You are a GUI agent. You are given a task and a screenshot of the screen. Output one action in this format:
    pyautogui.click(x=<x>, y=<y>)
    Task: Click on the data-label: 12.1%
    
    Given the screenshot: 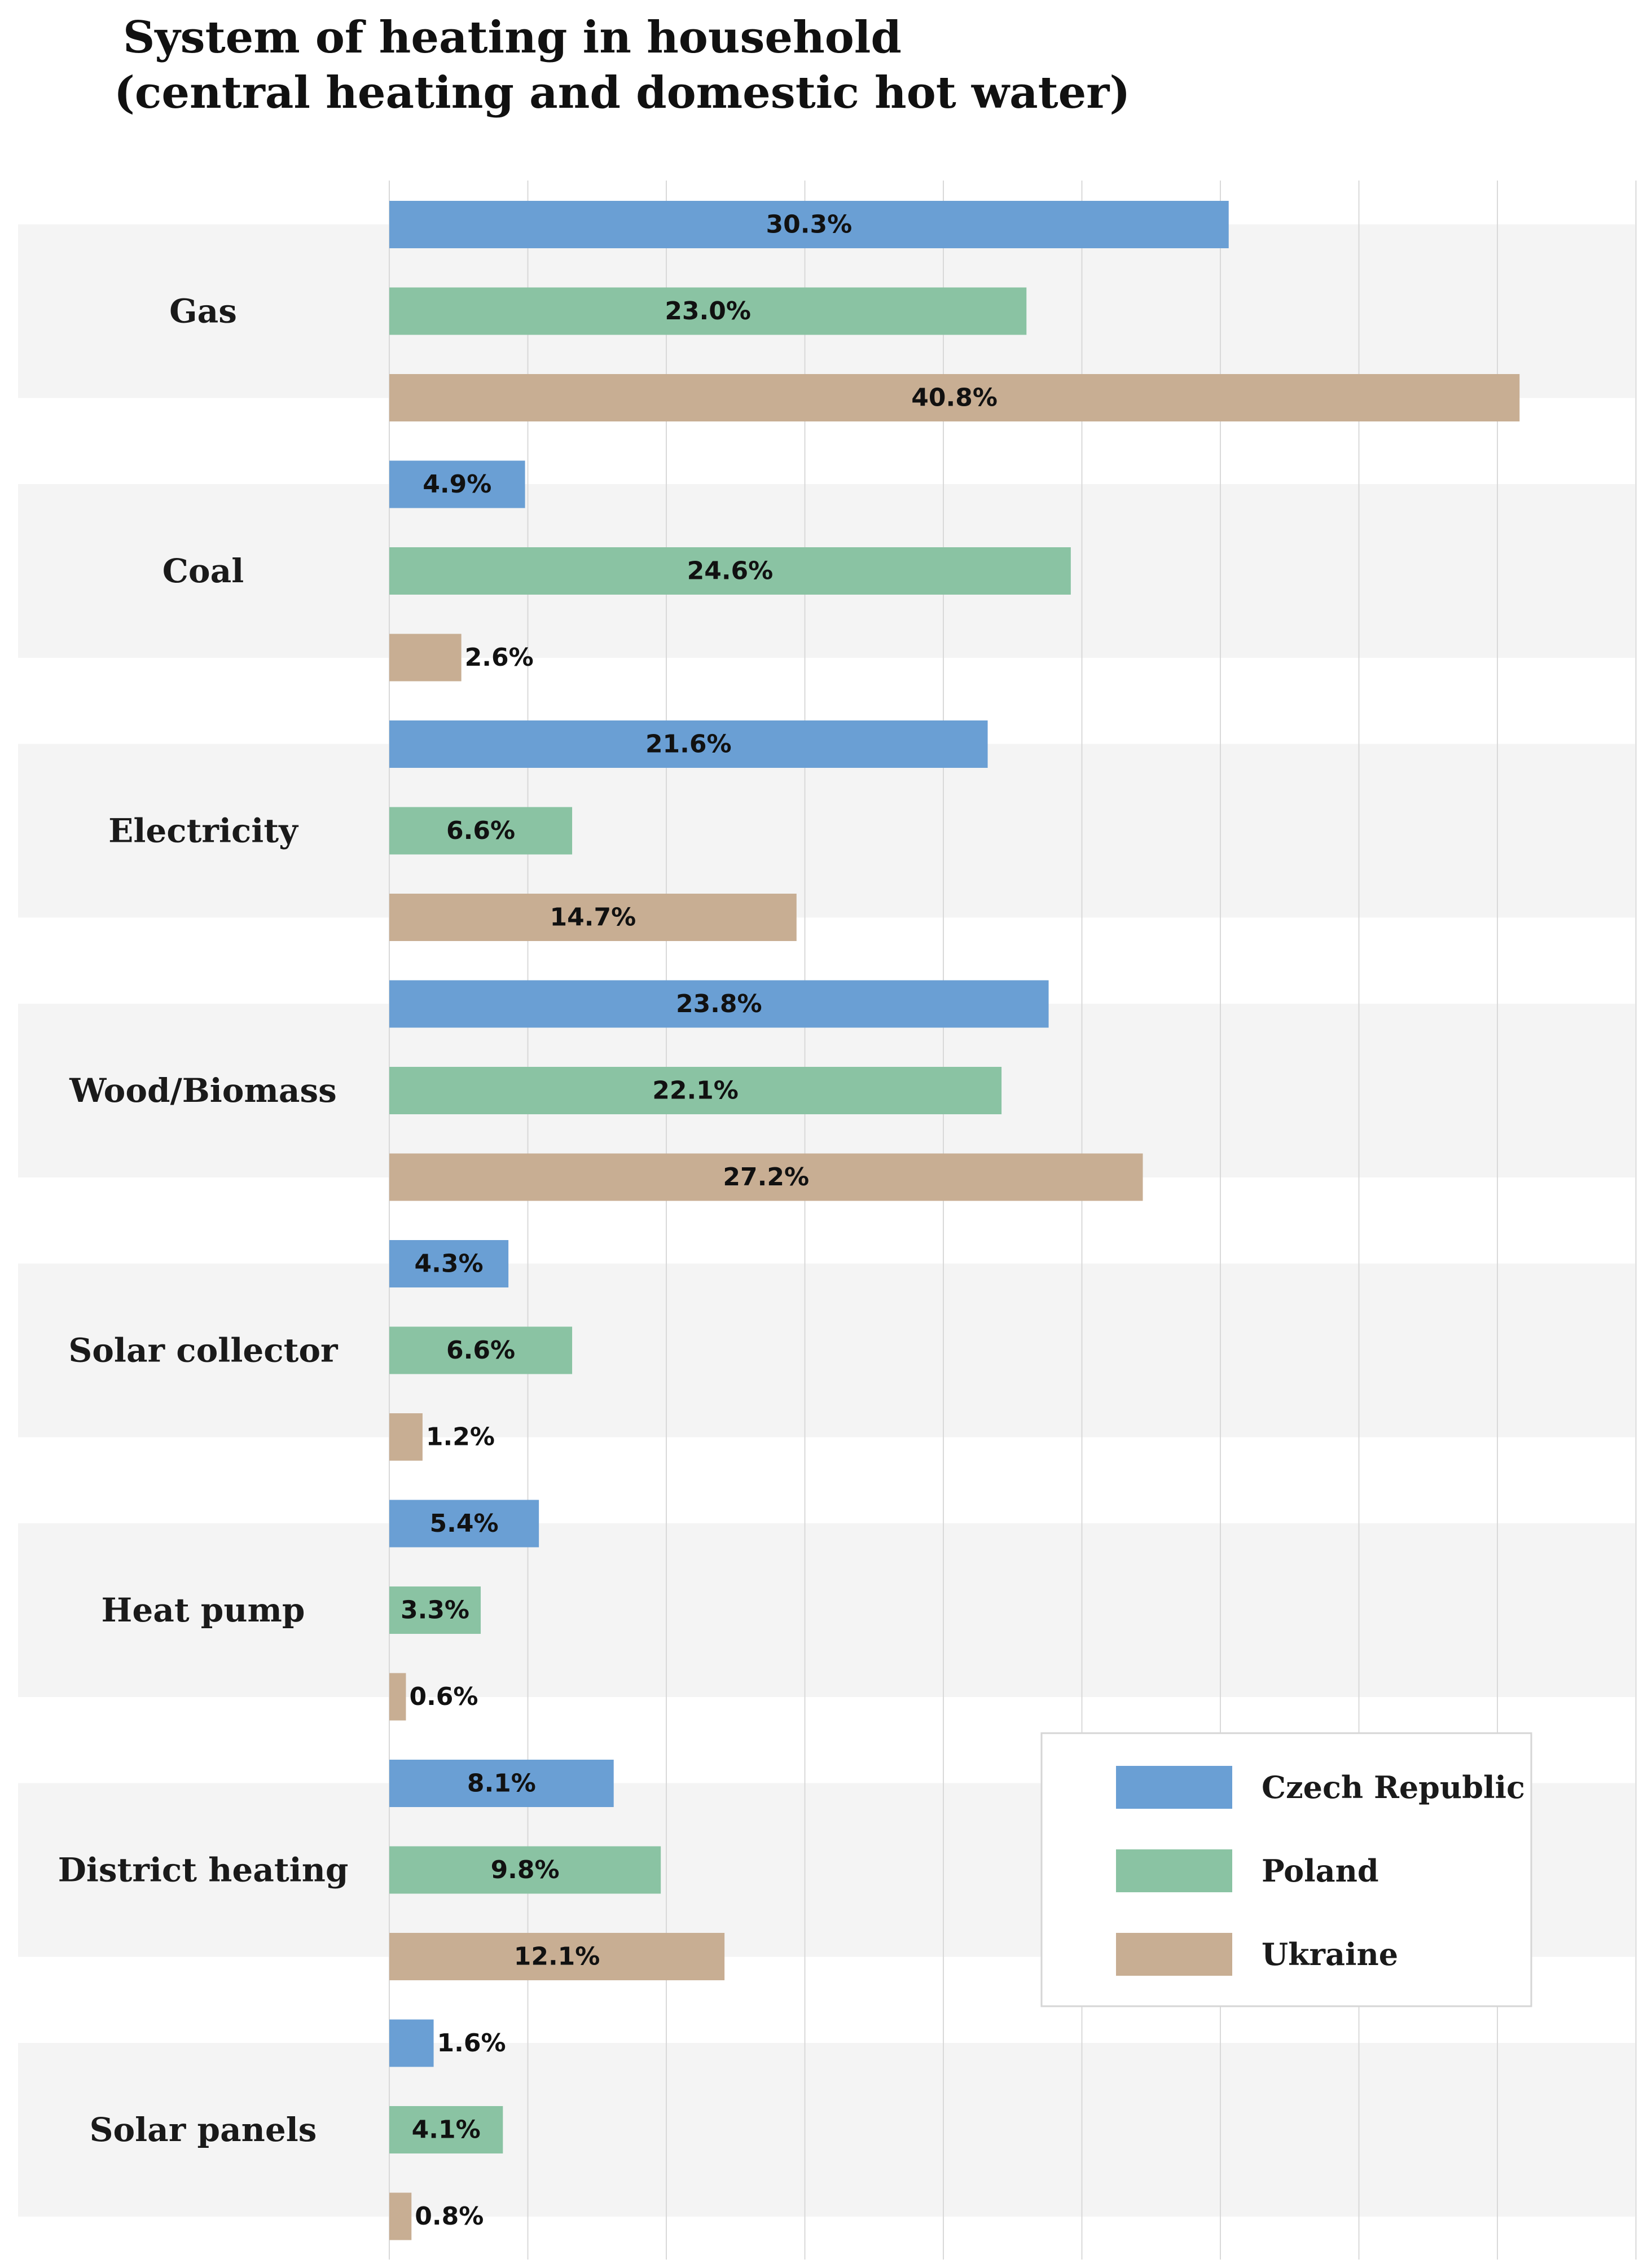 What is the action you would take?
    pyautogui.click(x=557, y=1957)
    